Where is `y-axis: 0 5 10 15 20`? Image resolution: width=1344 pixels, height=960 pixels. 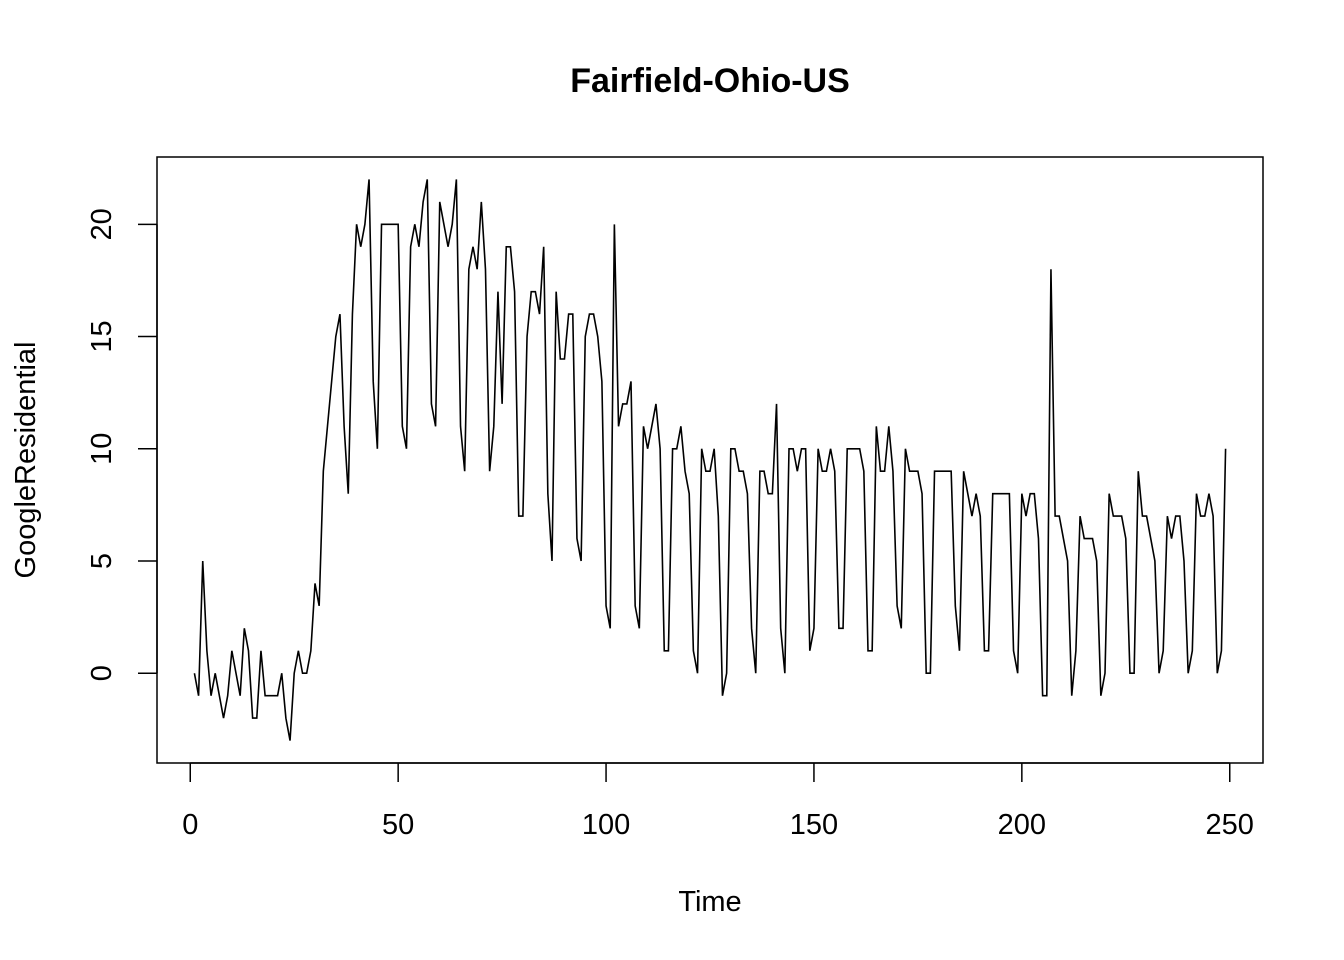 y-axis: 0 5 10 15 20 is located at coordinates (122, 444).